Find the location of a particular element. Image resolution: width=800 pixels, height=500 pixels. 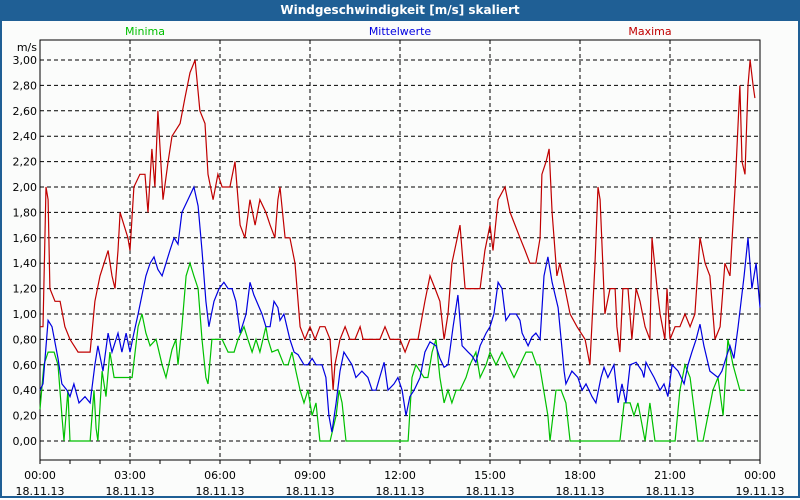

x-tick-time: 18:00 is located at coordinates (580, 475).